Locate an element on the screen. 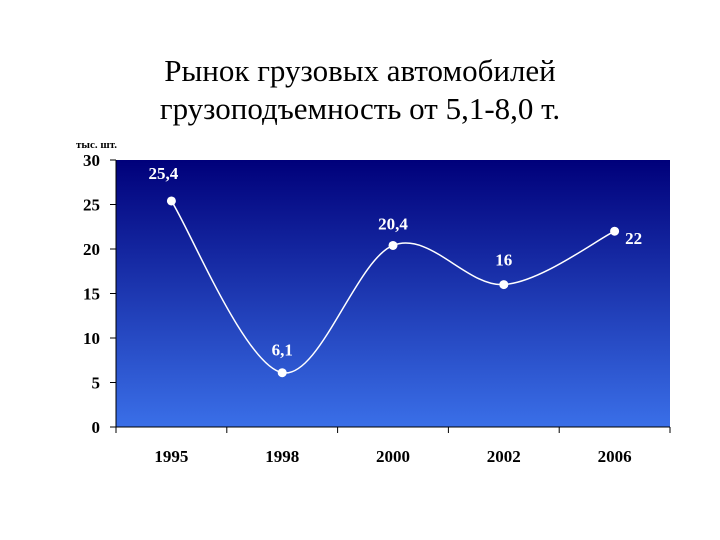  data-label: 25,4 is located at coordinates (164, 173).